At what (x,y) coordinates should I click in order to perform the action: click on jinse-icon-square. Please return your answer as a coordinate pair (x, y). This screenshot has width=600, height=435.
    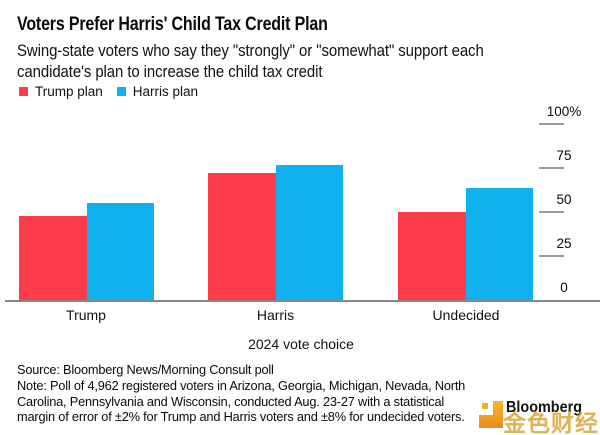
    Looking at the image, I should click on (485, 406).